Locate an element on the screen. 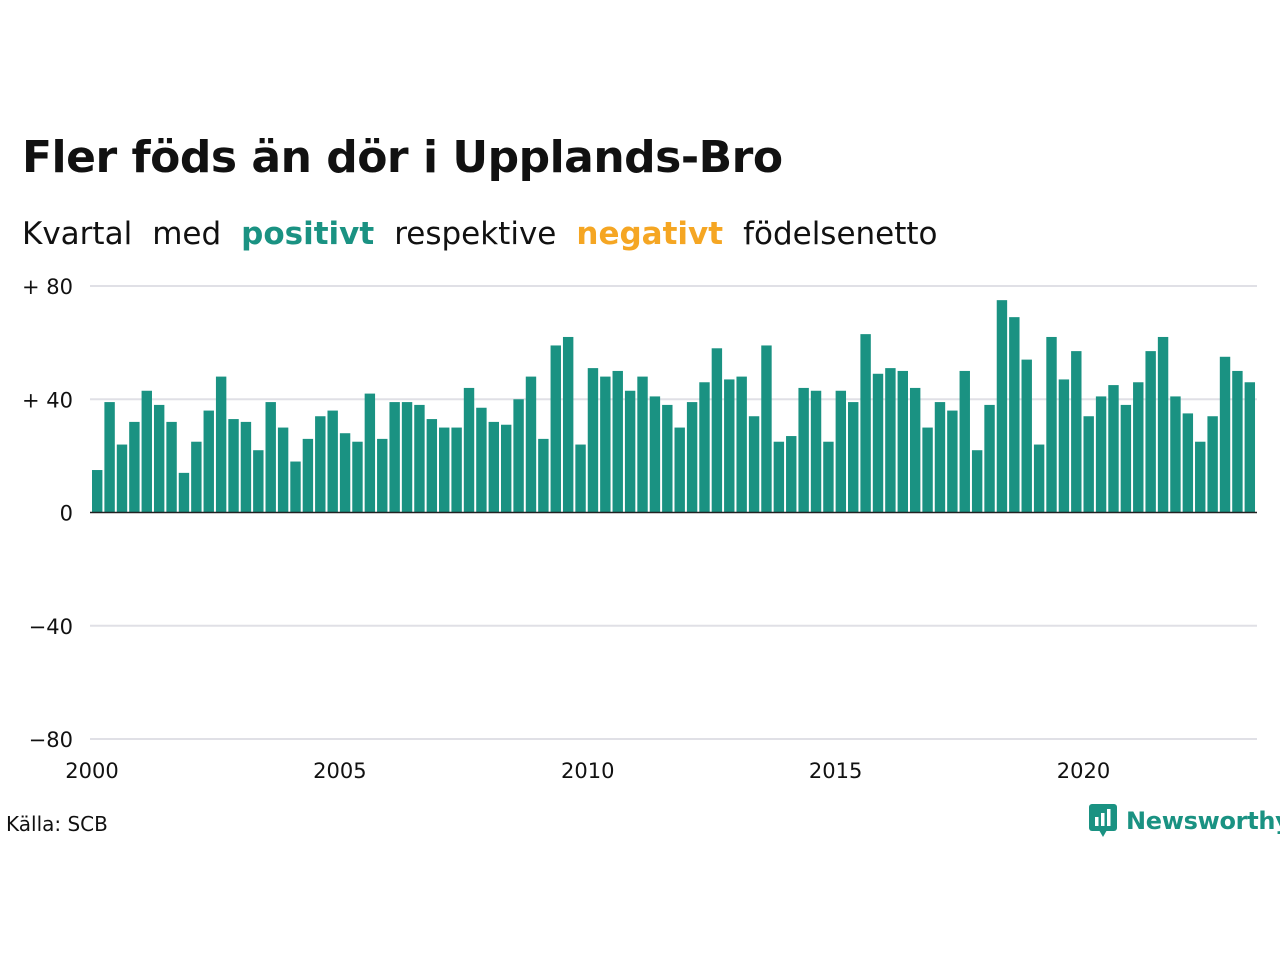 The image size is (1280, 960). y-tick-label: + 40 is located at coordinates (47, 400).